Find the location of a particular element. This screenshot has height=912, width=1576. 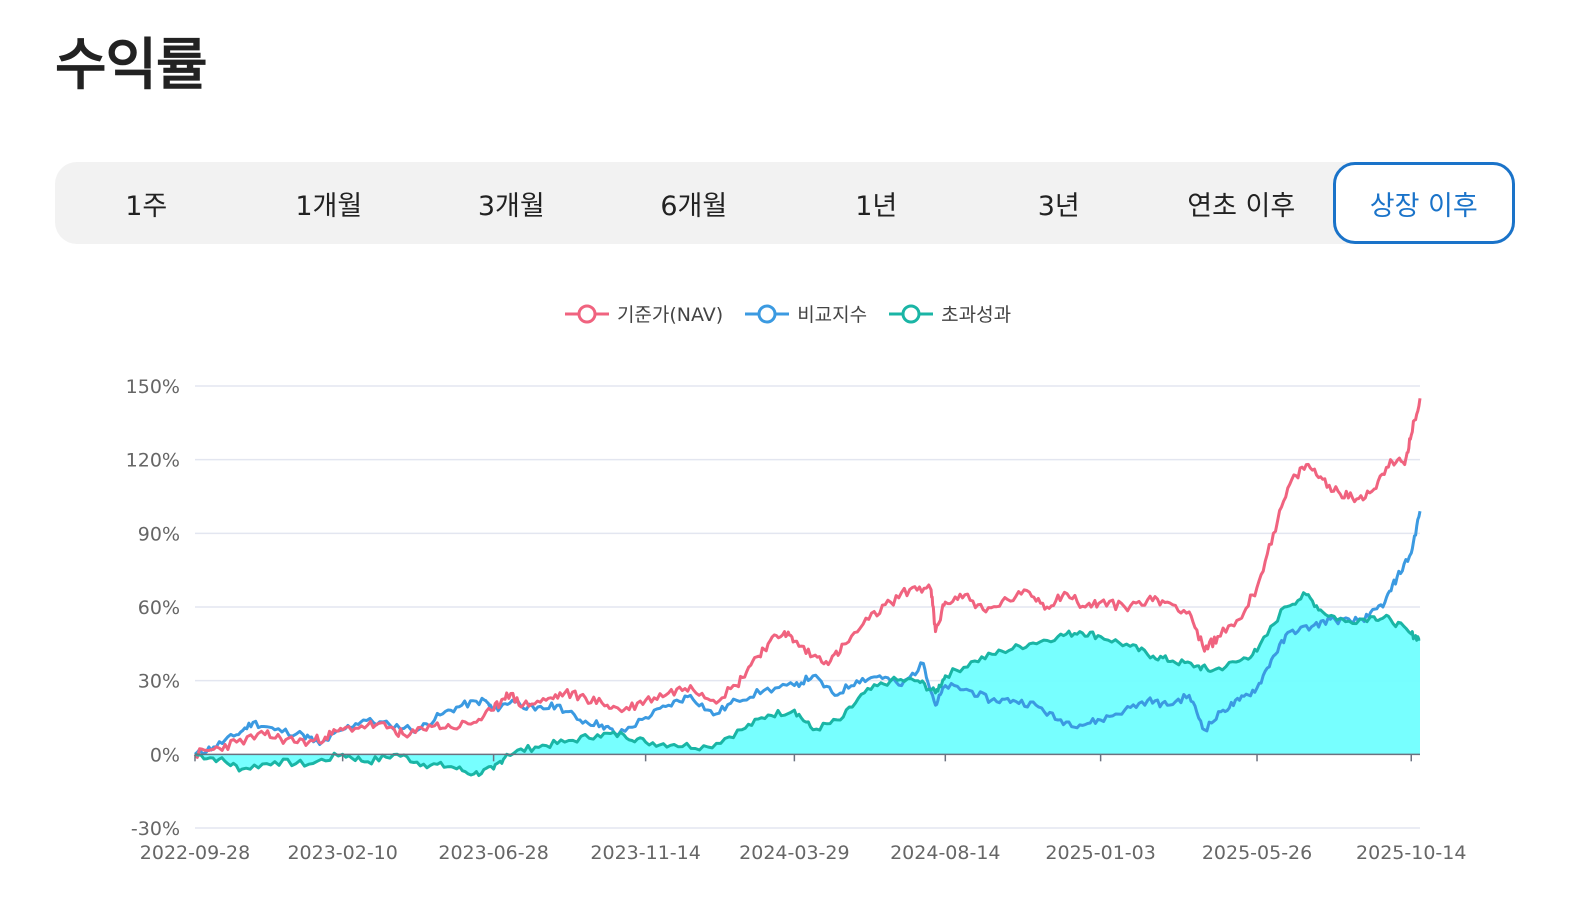

y-tick-label: 90% is located at coordinates (159, 534).